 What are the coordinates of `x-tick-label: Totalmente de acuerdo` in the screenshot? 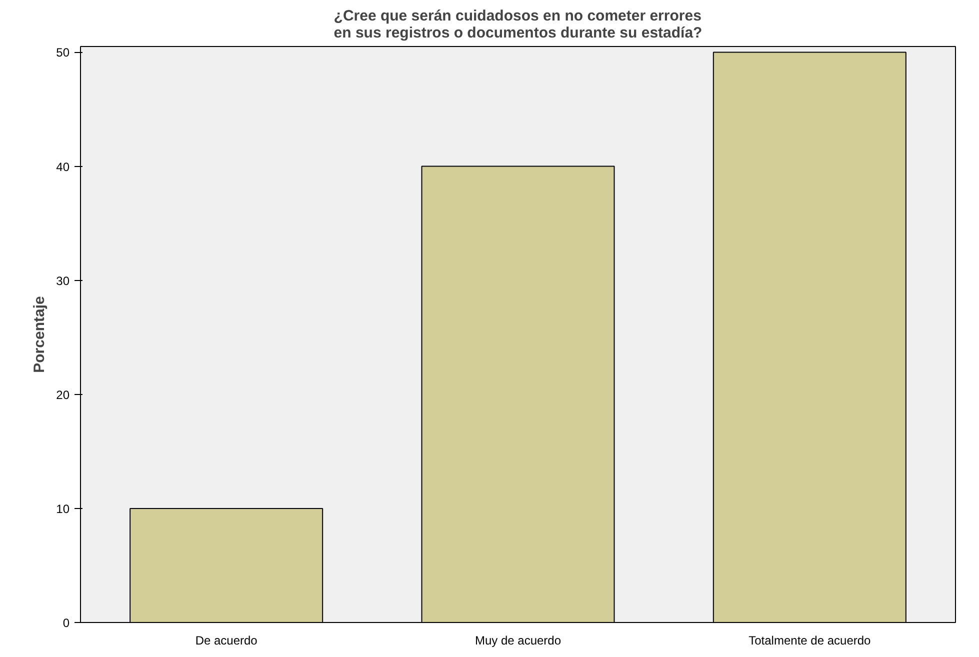 It's located at (810, 641).